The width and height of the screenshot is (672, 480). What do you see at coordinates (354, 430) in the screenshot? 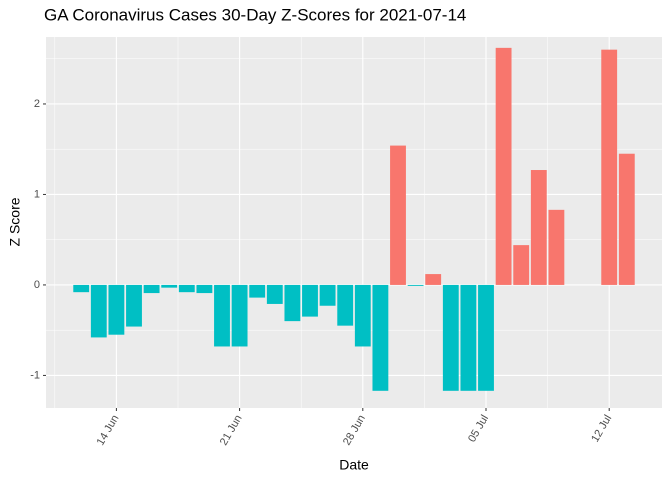
I see `x-tick-label: 28 Jun` at bounding box center [354, 430].